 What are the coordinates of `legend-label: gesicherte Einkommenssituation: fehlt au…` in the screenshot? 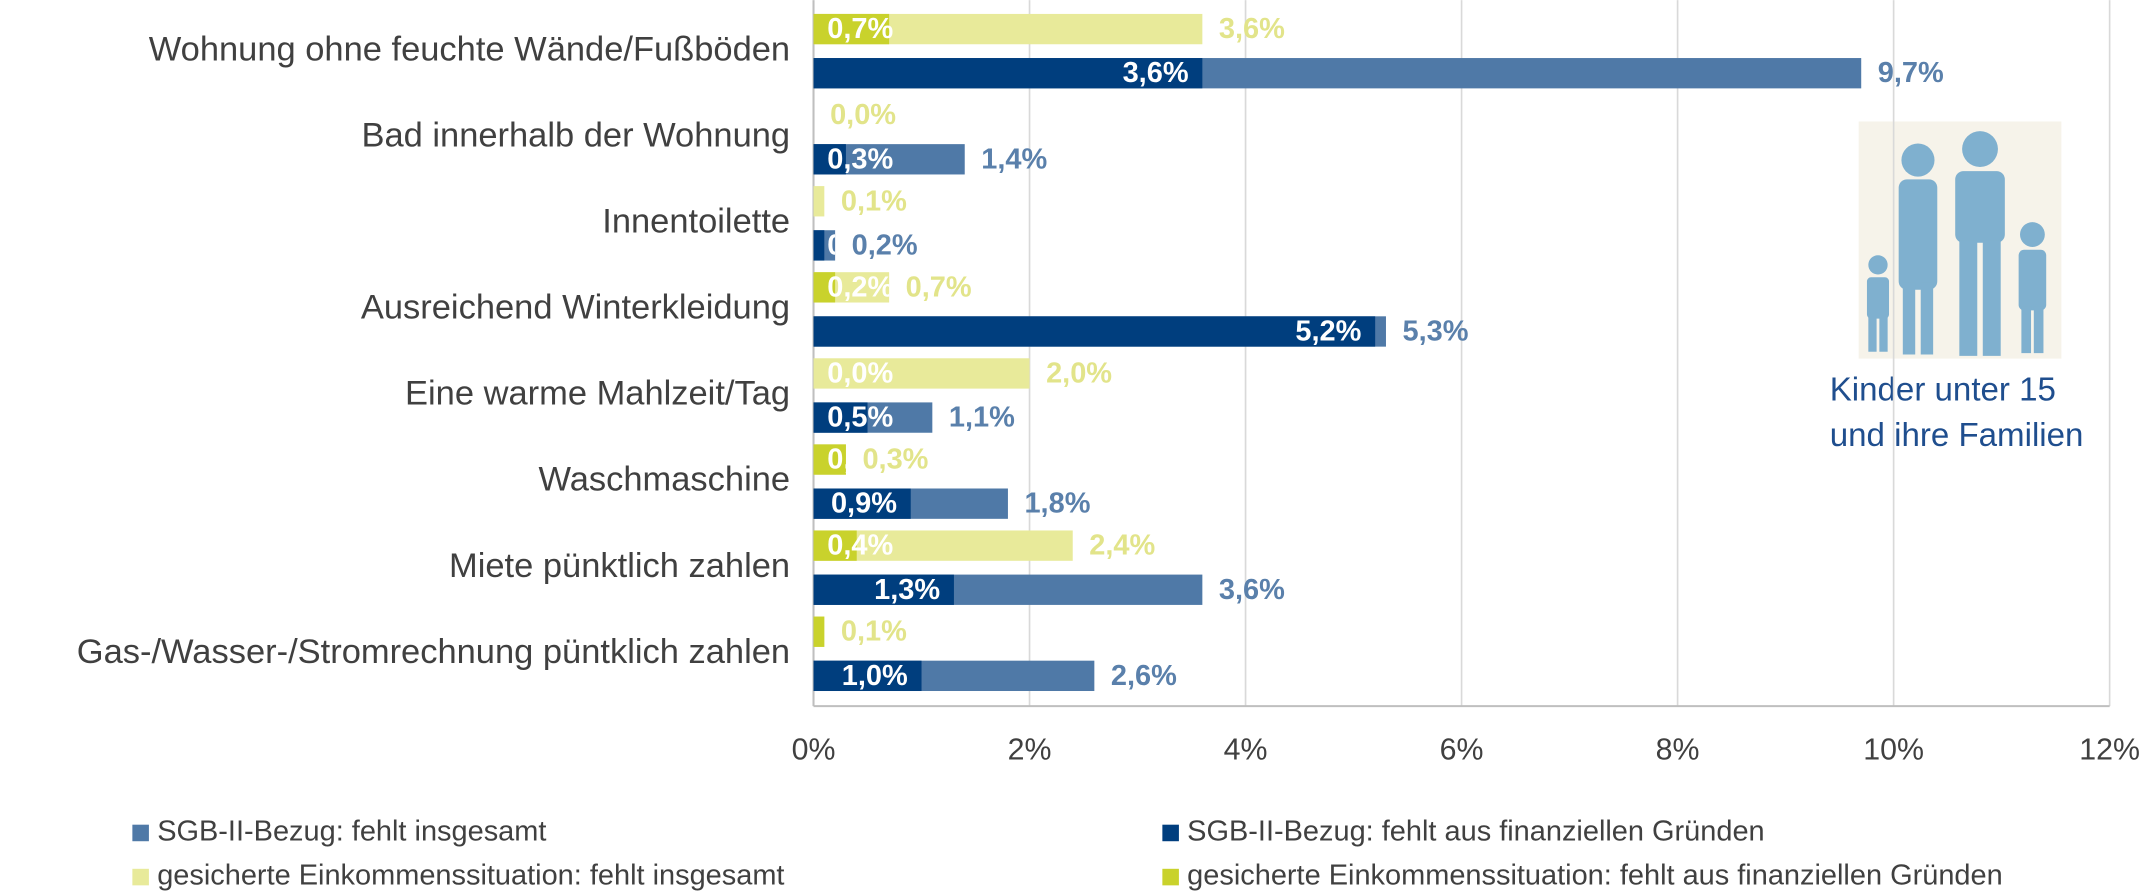 It's located at (1595, 875).